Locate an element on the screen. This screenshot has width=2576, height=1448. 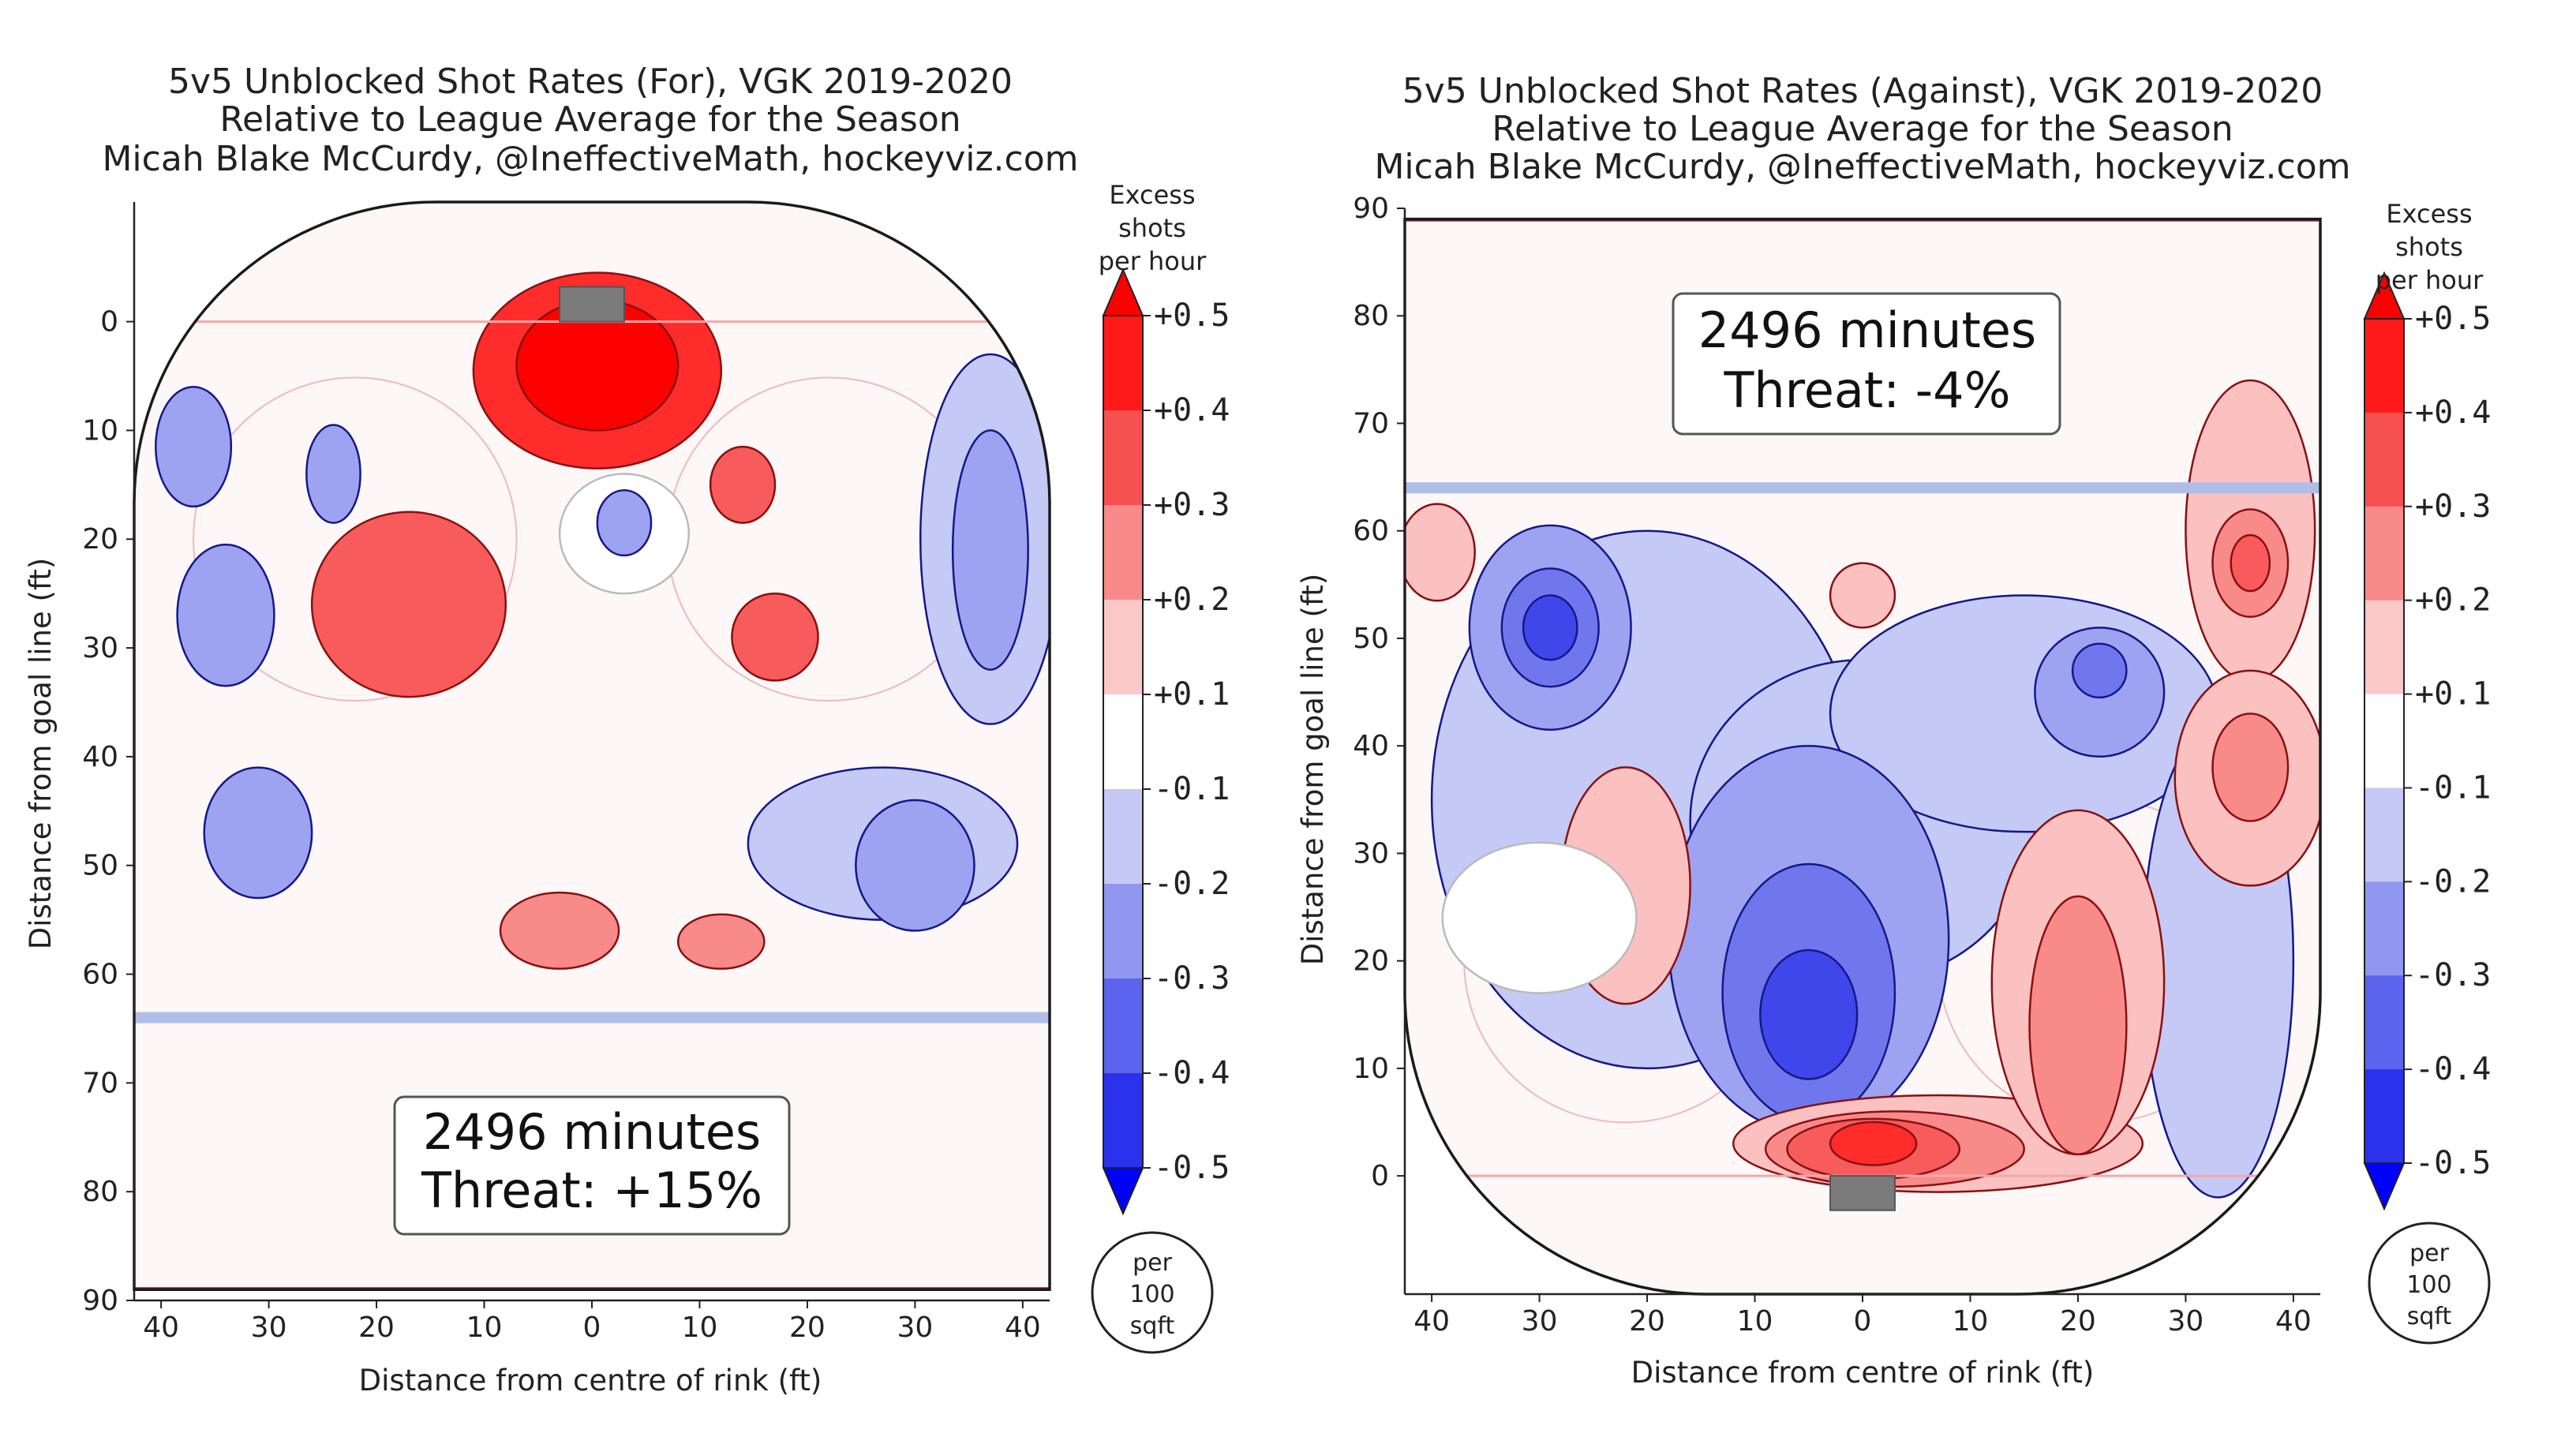
colorbar-title: shots is located at coordinates (1152, 228).